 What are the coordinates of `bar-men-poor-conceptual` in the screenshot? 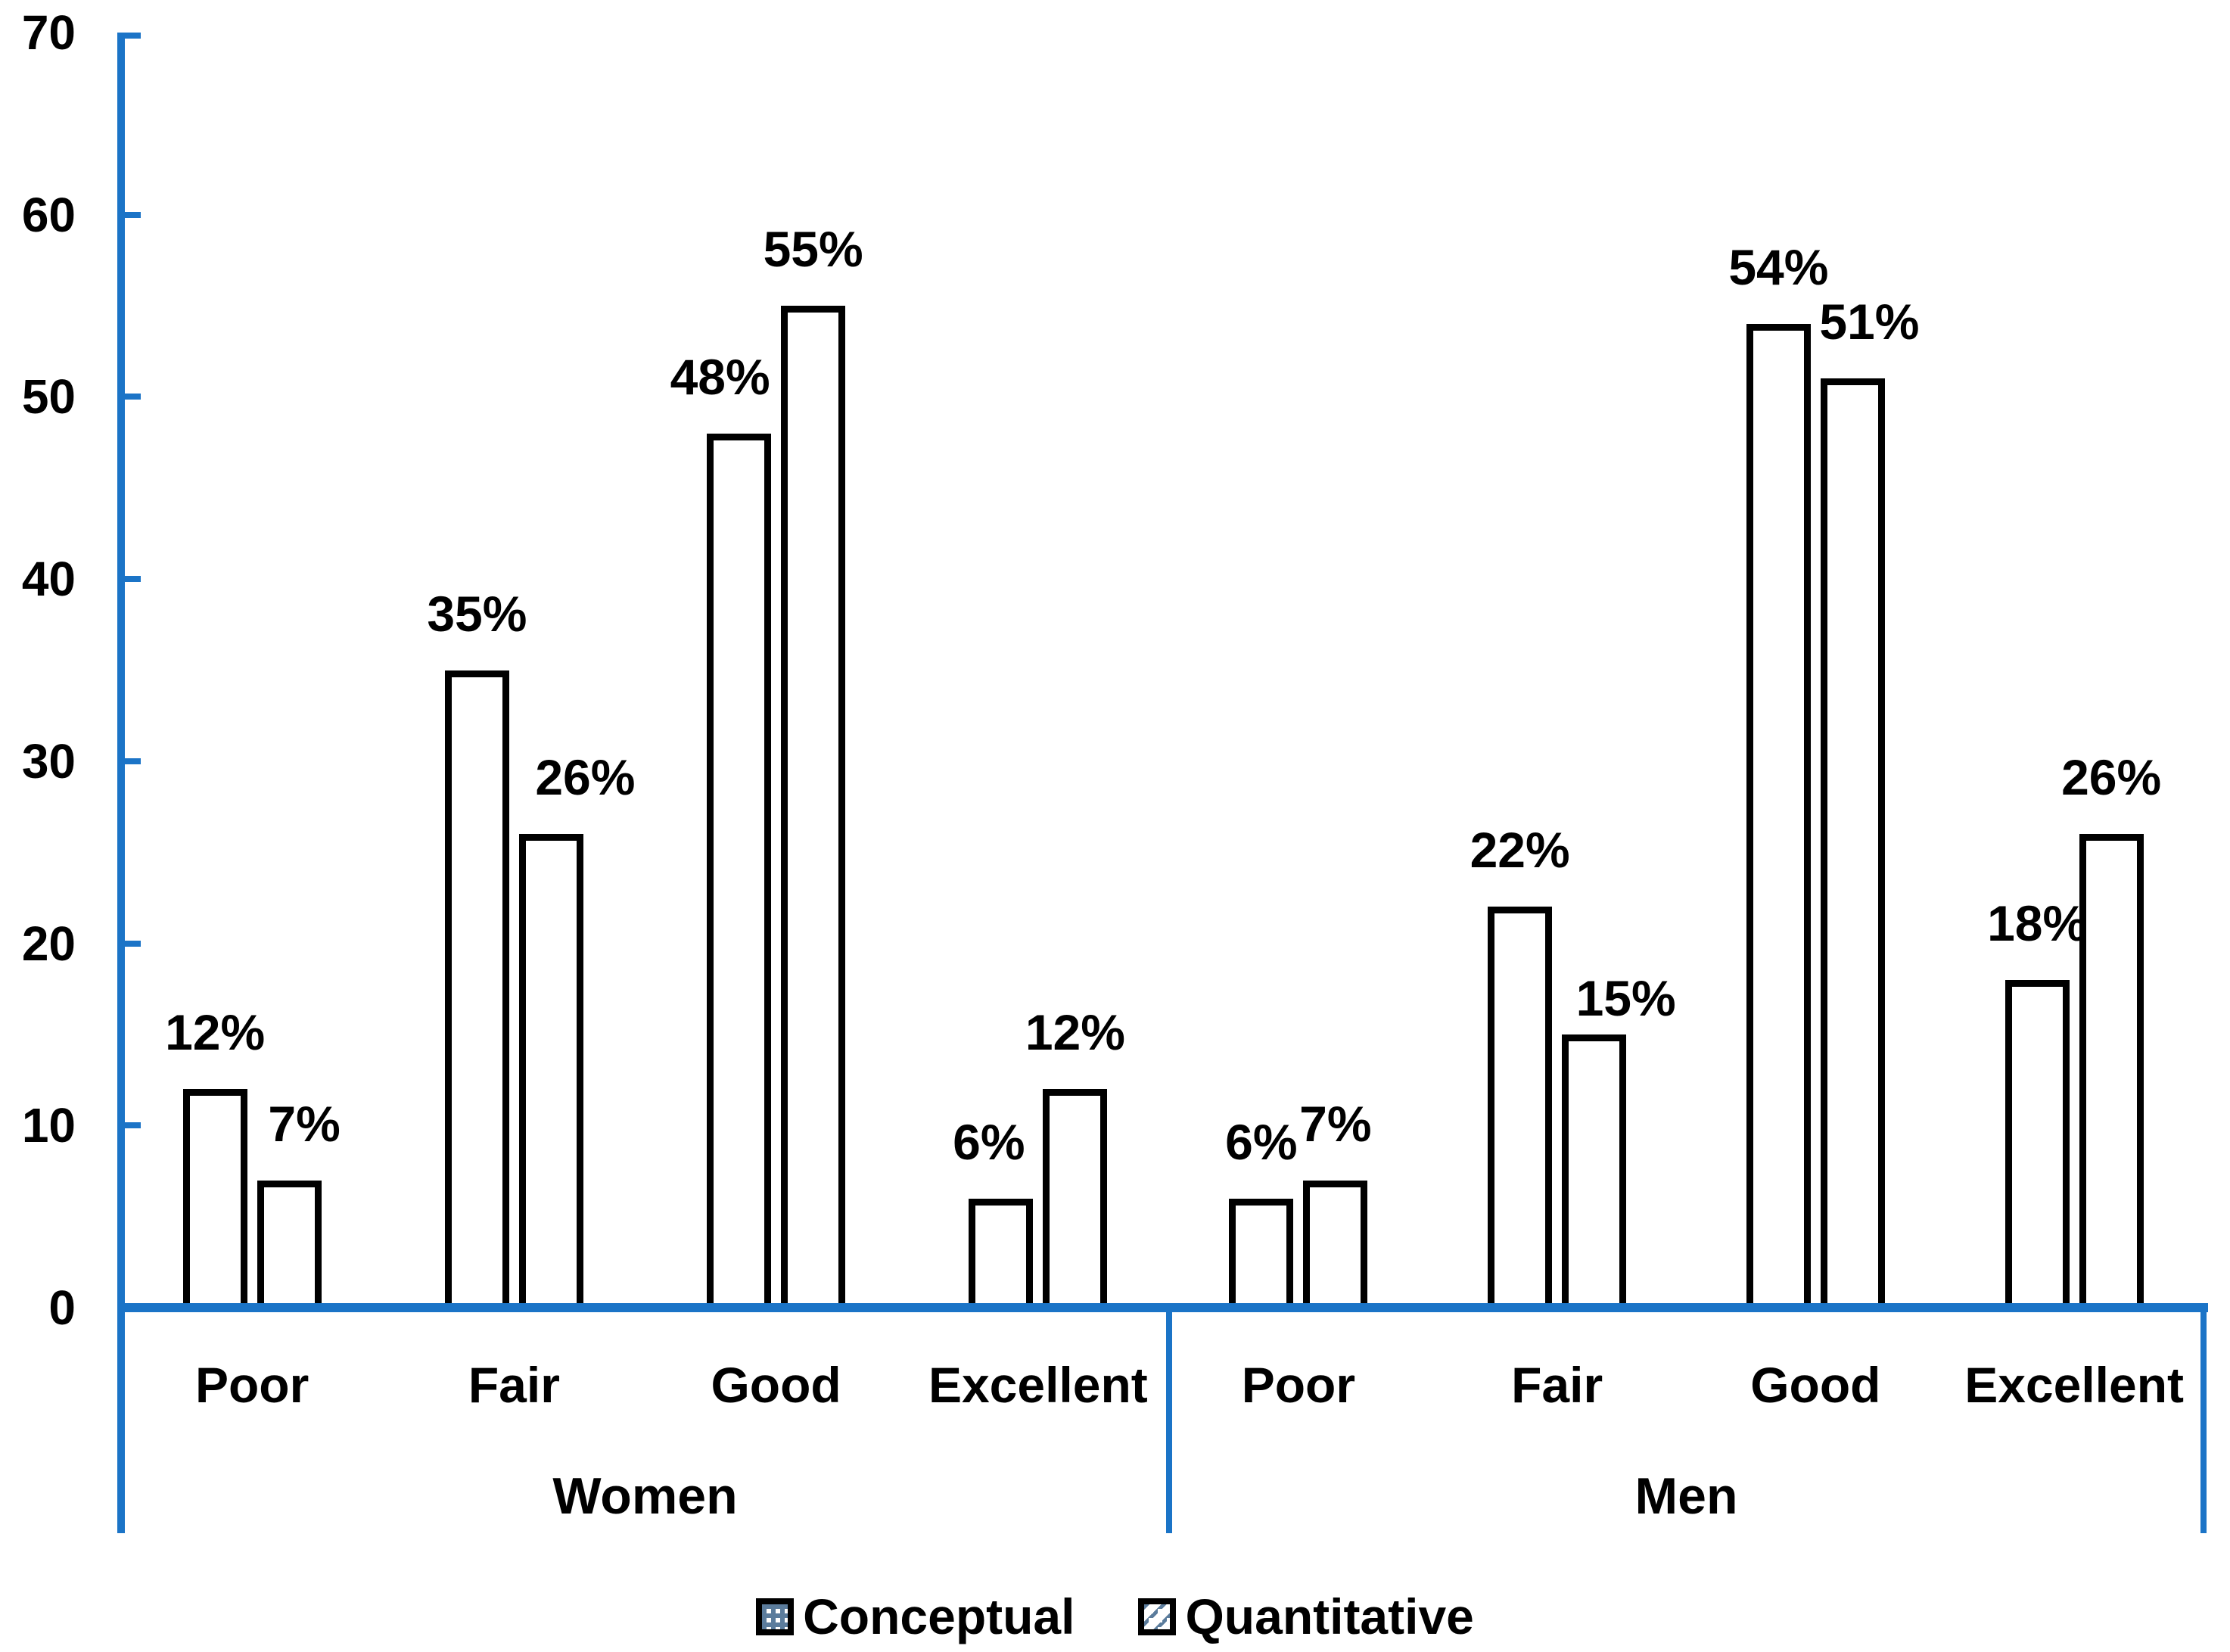 It's located at (1262, 1254).